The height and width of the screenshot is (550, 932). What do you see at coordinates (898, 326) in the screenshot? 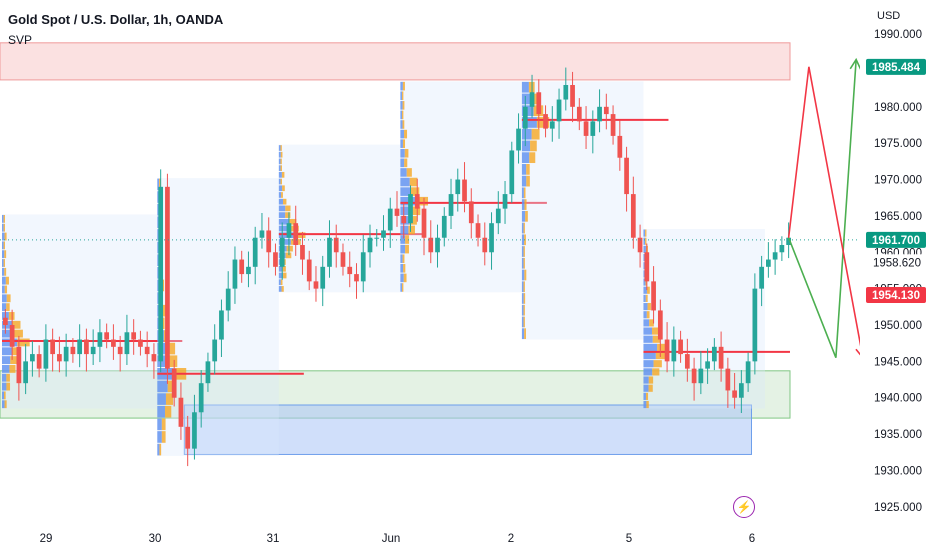
I see `y-tick-label: 1950.000` at bounding box center [898, 326].